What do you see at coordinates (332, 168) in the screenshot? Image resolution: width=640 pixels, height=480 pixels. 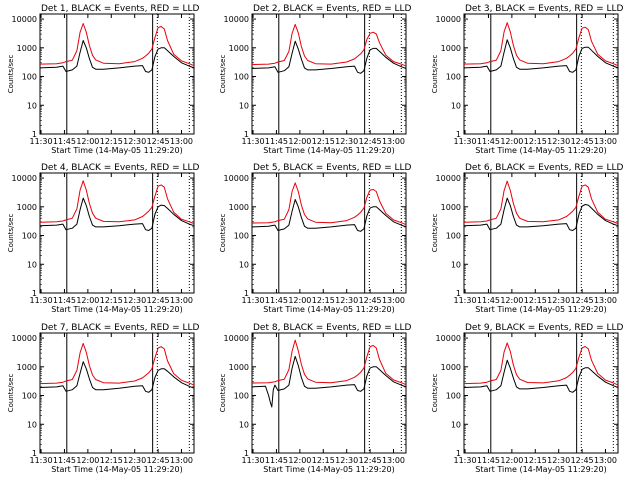 I see `chart-title: Det 5, BLACK = Events, RED = LLD` at bounding box center [332, 168].